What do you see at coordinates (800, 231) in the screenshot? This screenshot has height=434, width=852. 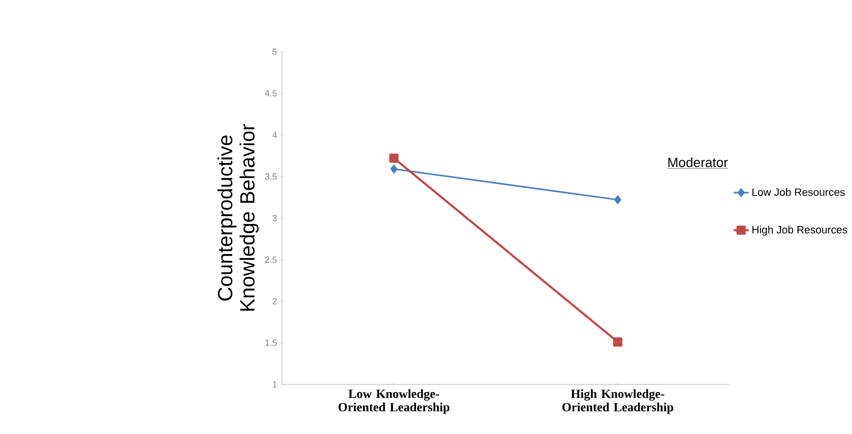 I see `legend-label: High Job Resources` at bounding box center [800, 231].